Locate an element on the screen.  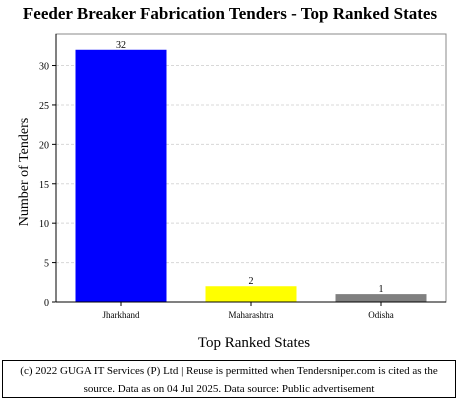
y-axis-title: Number of Tenders is located at coordinates (24, 172).